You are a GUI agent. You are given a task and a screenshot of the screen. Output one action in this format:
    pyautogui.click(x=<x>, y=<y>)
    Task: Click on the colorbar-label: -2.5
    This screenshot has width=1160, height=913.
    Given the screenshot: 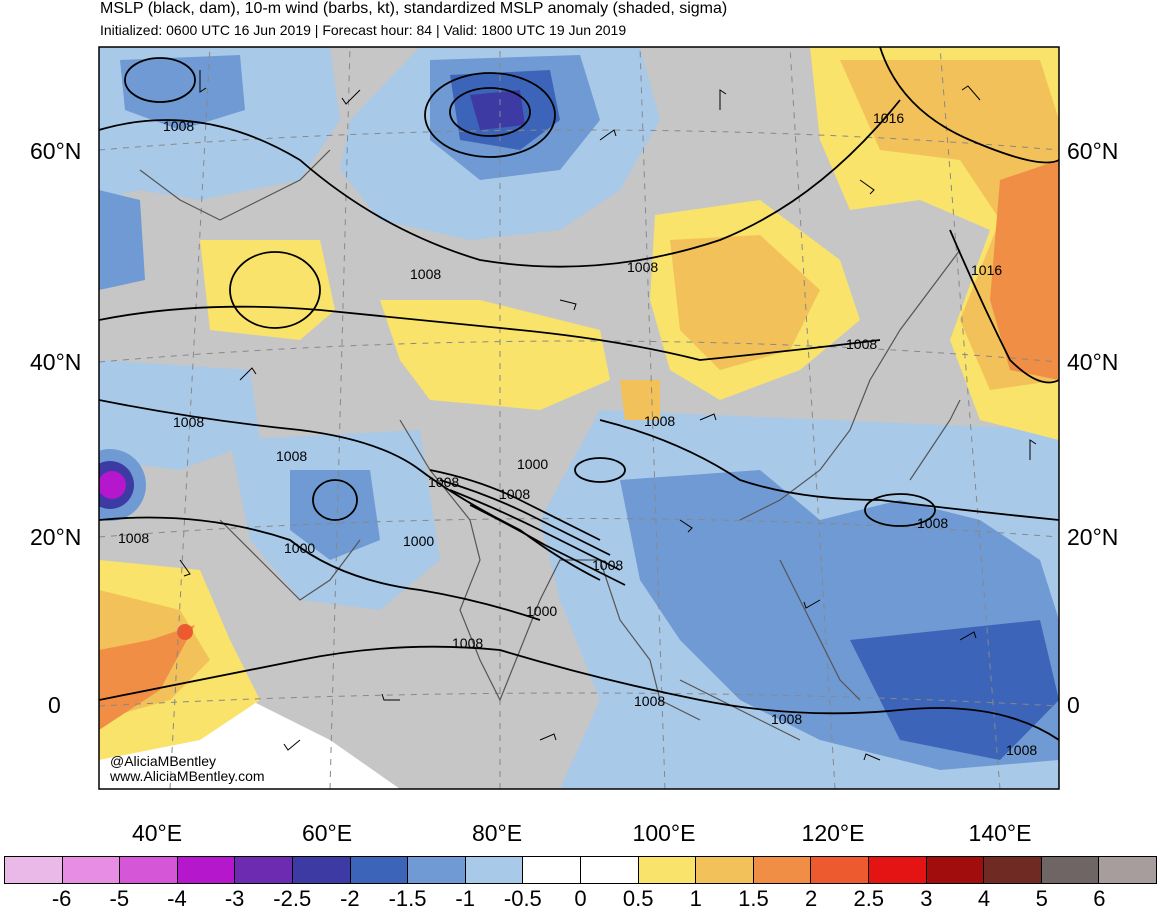 What is the action you would take?
    pyautogui.click(x=292, y=898)
    